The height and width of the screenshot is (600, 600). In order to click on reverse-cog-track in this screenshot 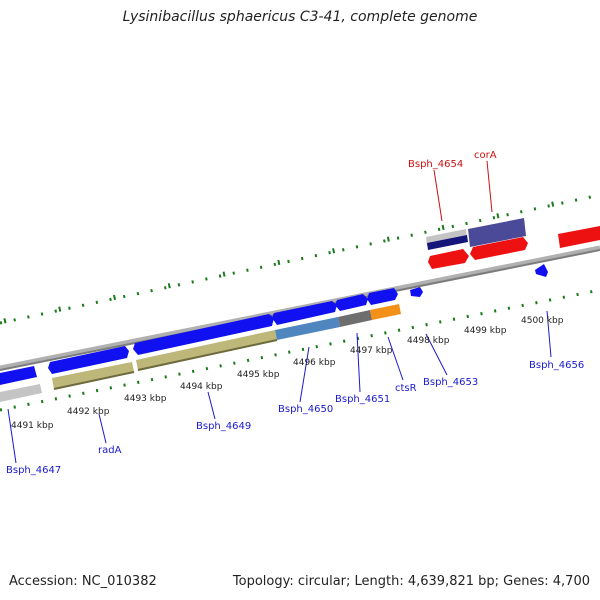, I will do `click(476, 234)`.